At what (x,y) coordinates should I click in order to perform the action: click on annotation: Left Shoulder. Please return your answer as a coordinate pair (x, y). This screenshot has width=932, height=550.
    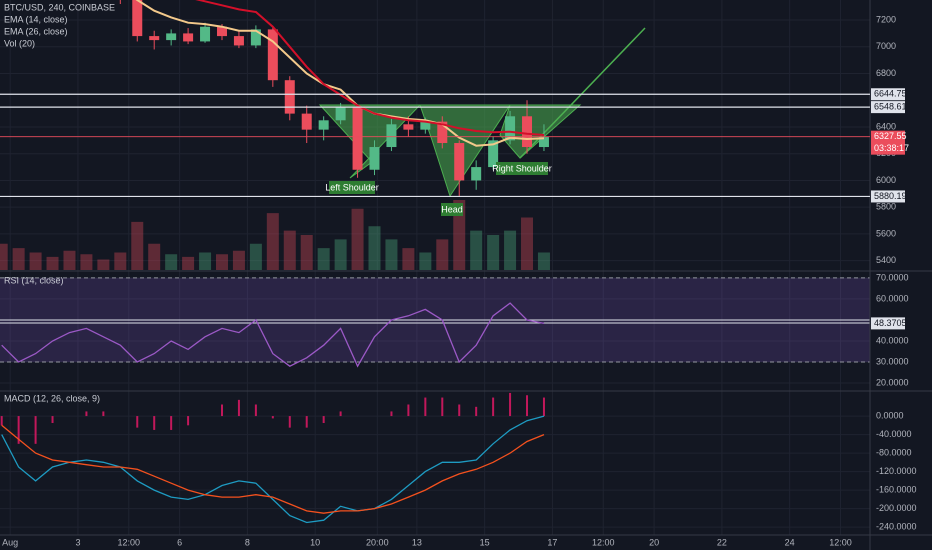
    Looking at the image, I should click on (352, 187).